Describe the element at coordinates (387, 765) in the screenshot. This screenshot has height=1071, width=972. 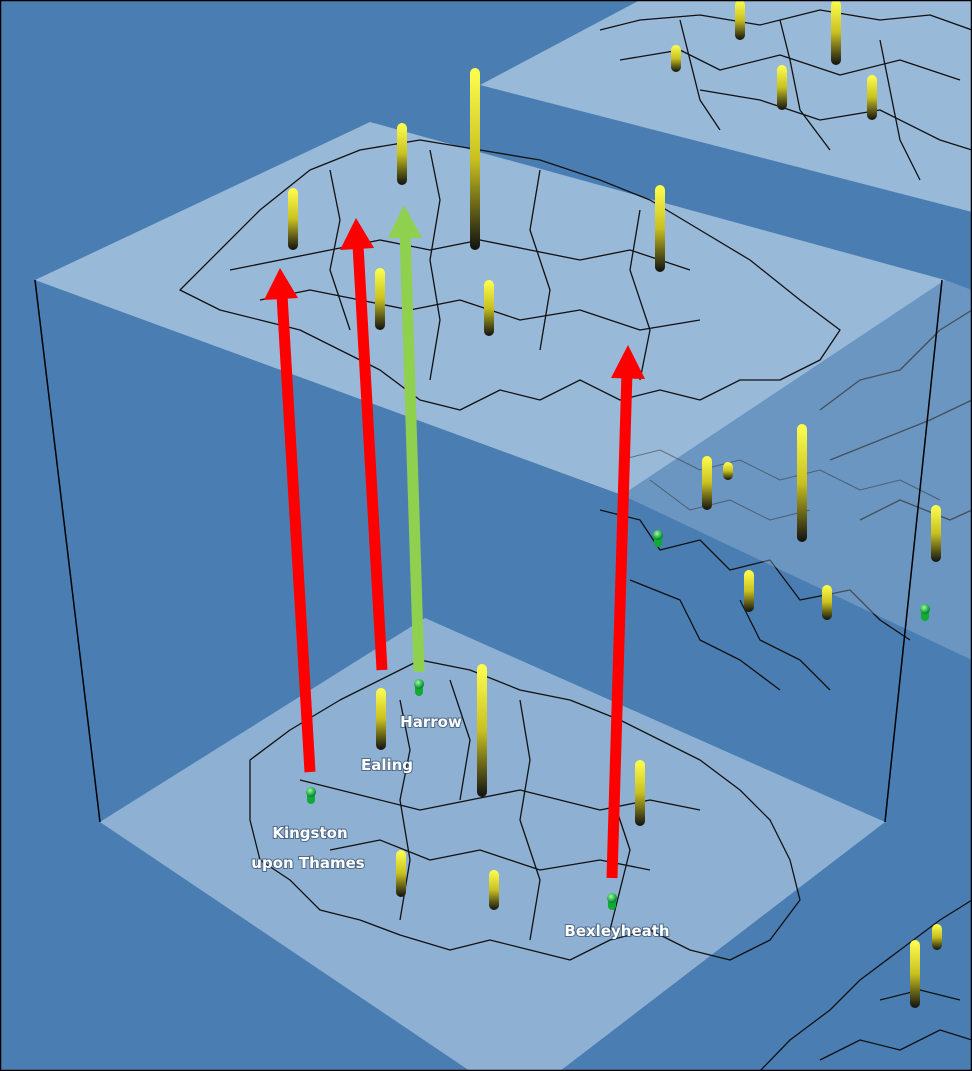
I see `place-label: Ealing` at that location.